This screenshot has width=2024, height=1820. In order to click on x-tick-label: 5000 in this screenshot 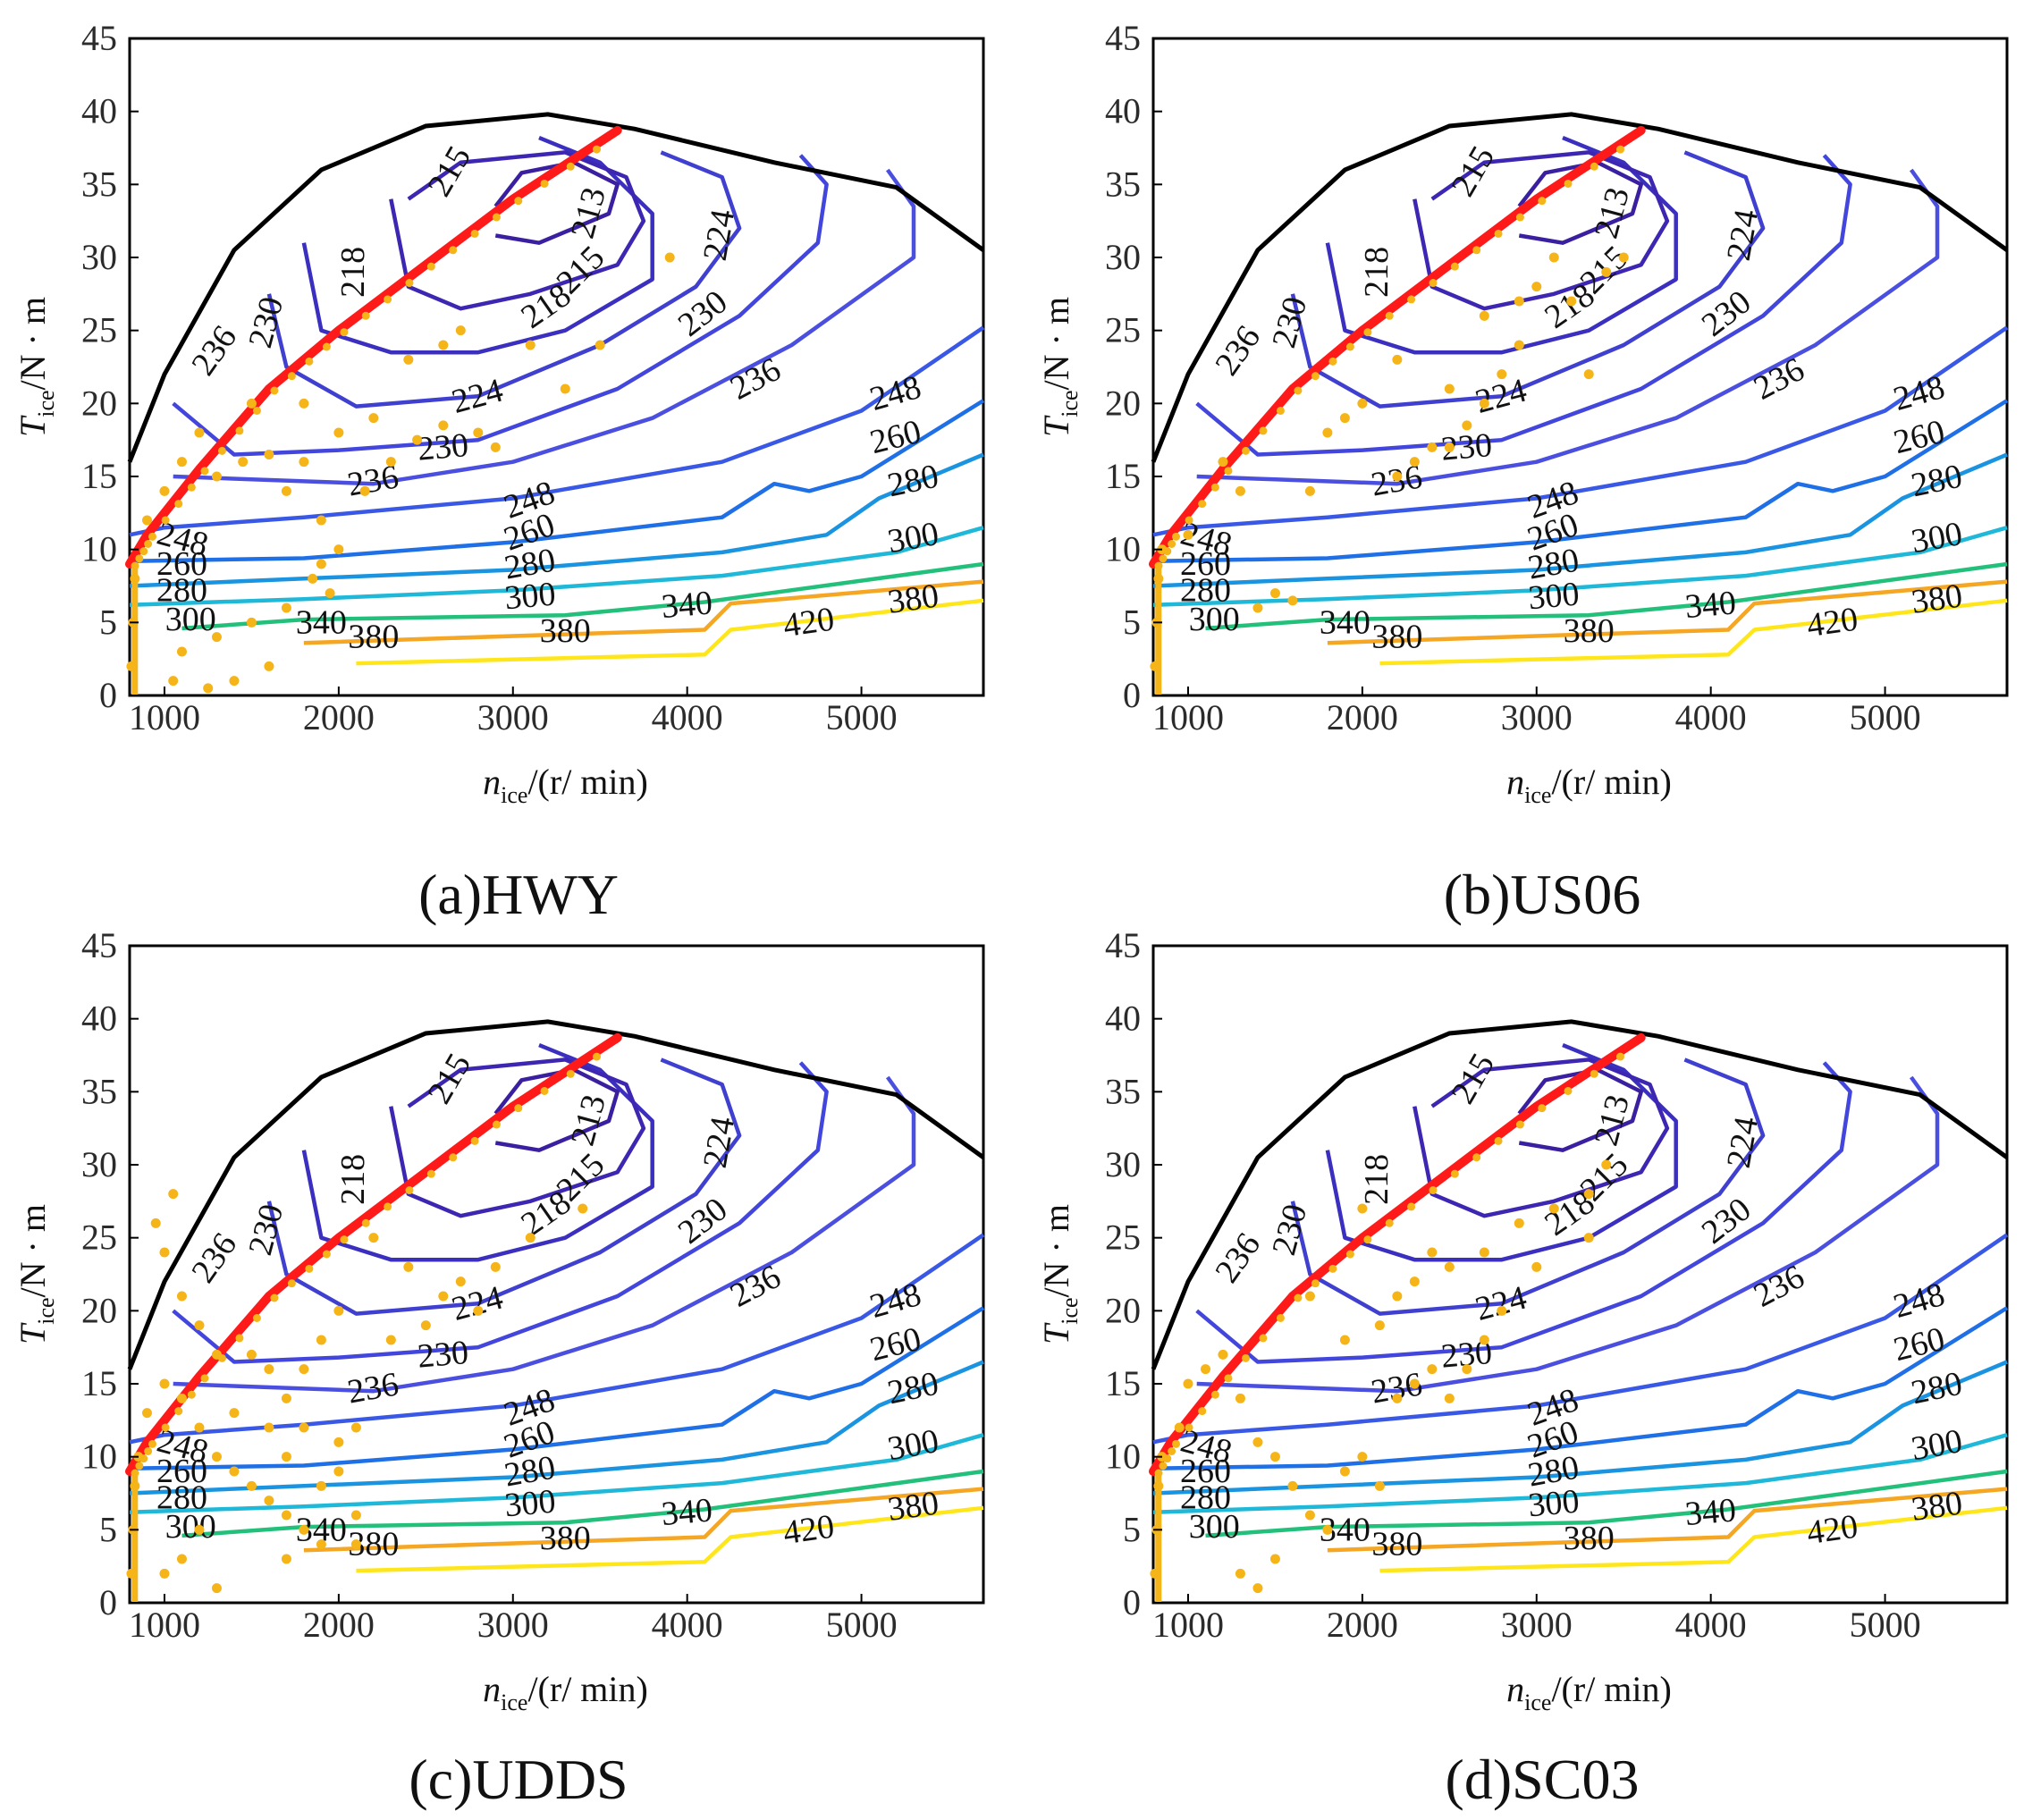, I will do `click(862, 717)`.